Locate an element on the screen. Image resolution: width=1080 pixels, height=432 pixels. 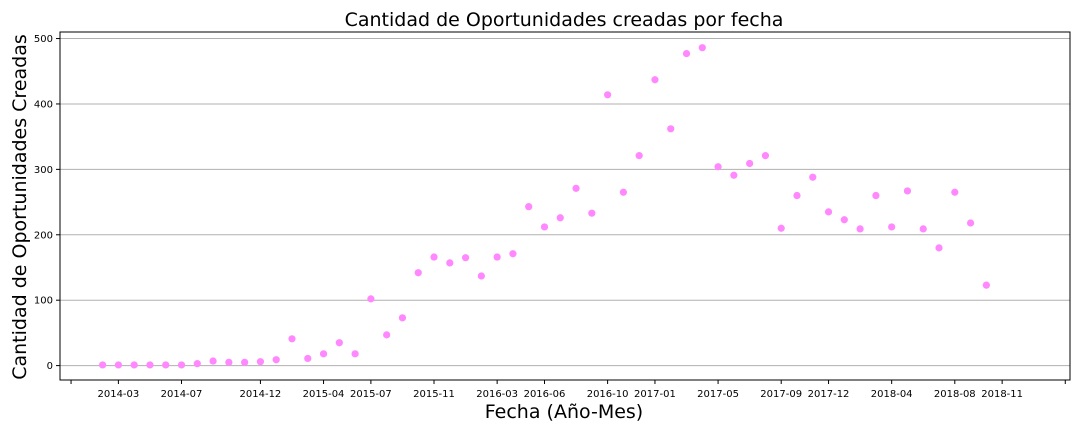
x-tick-label: 2014-12 is located at coordinates (261, 394).